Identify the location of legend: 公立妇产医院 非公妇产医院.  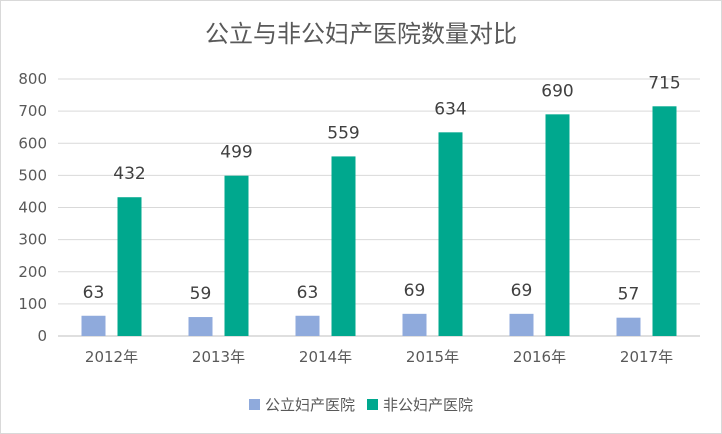
(361, 404).